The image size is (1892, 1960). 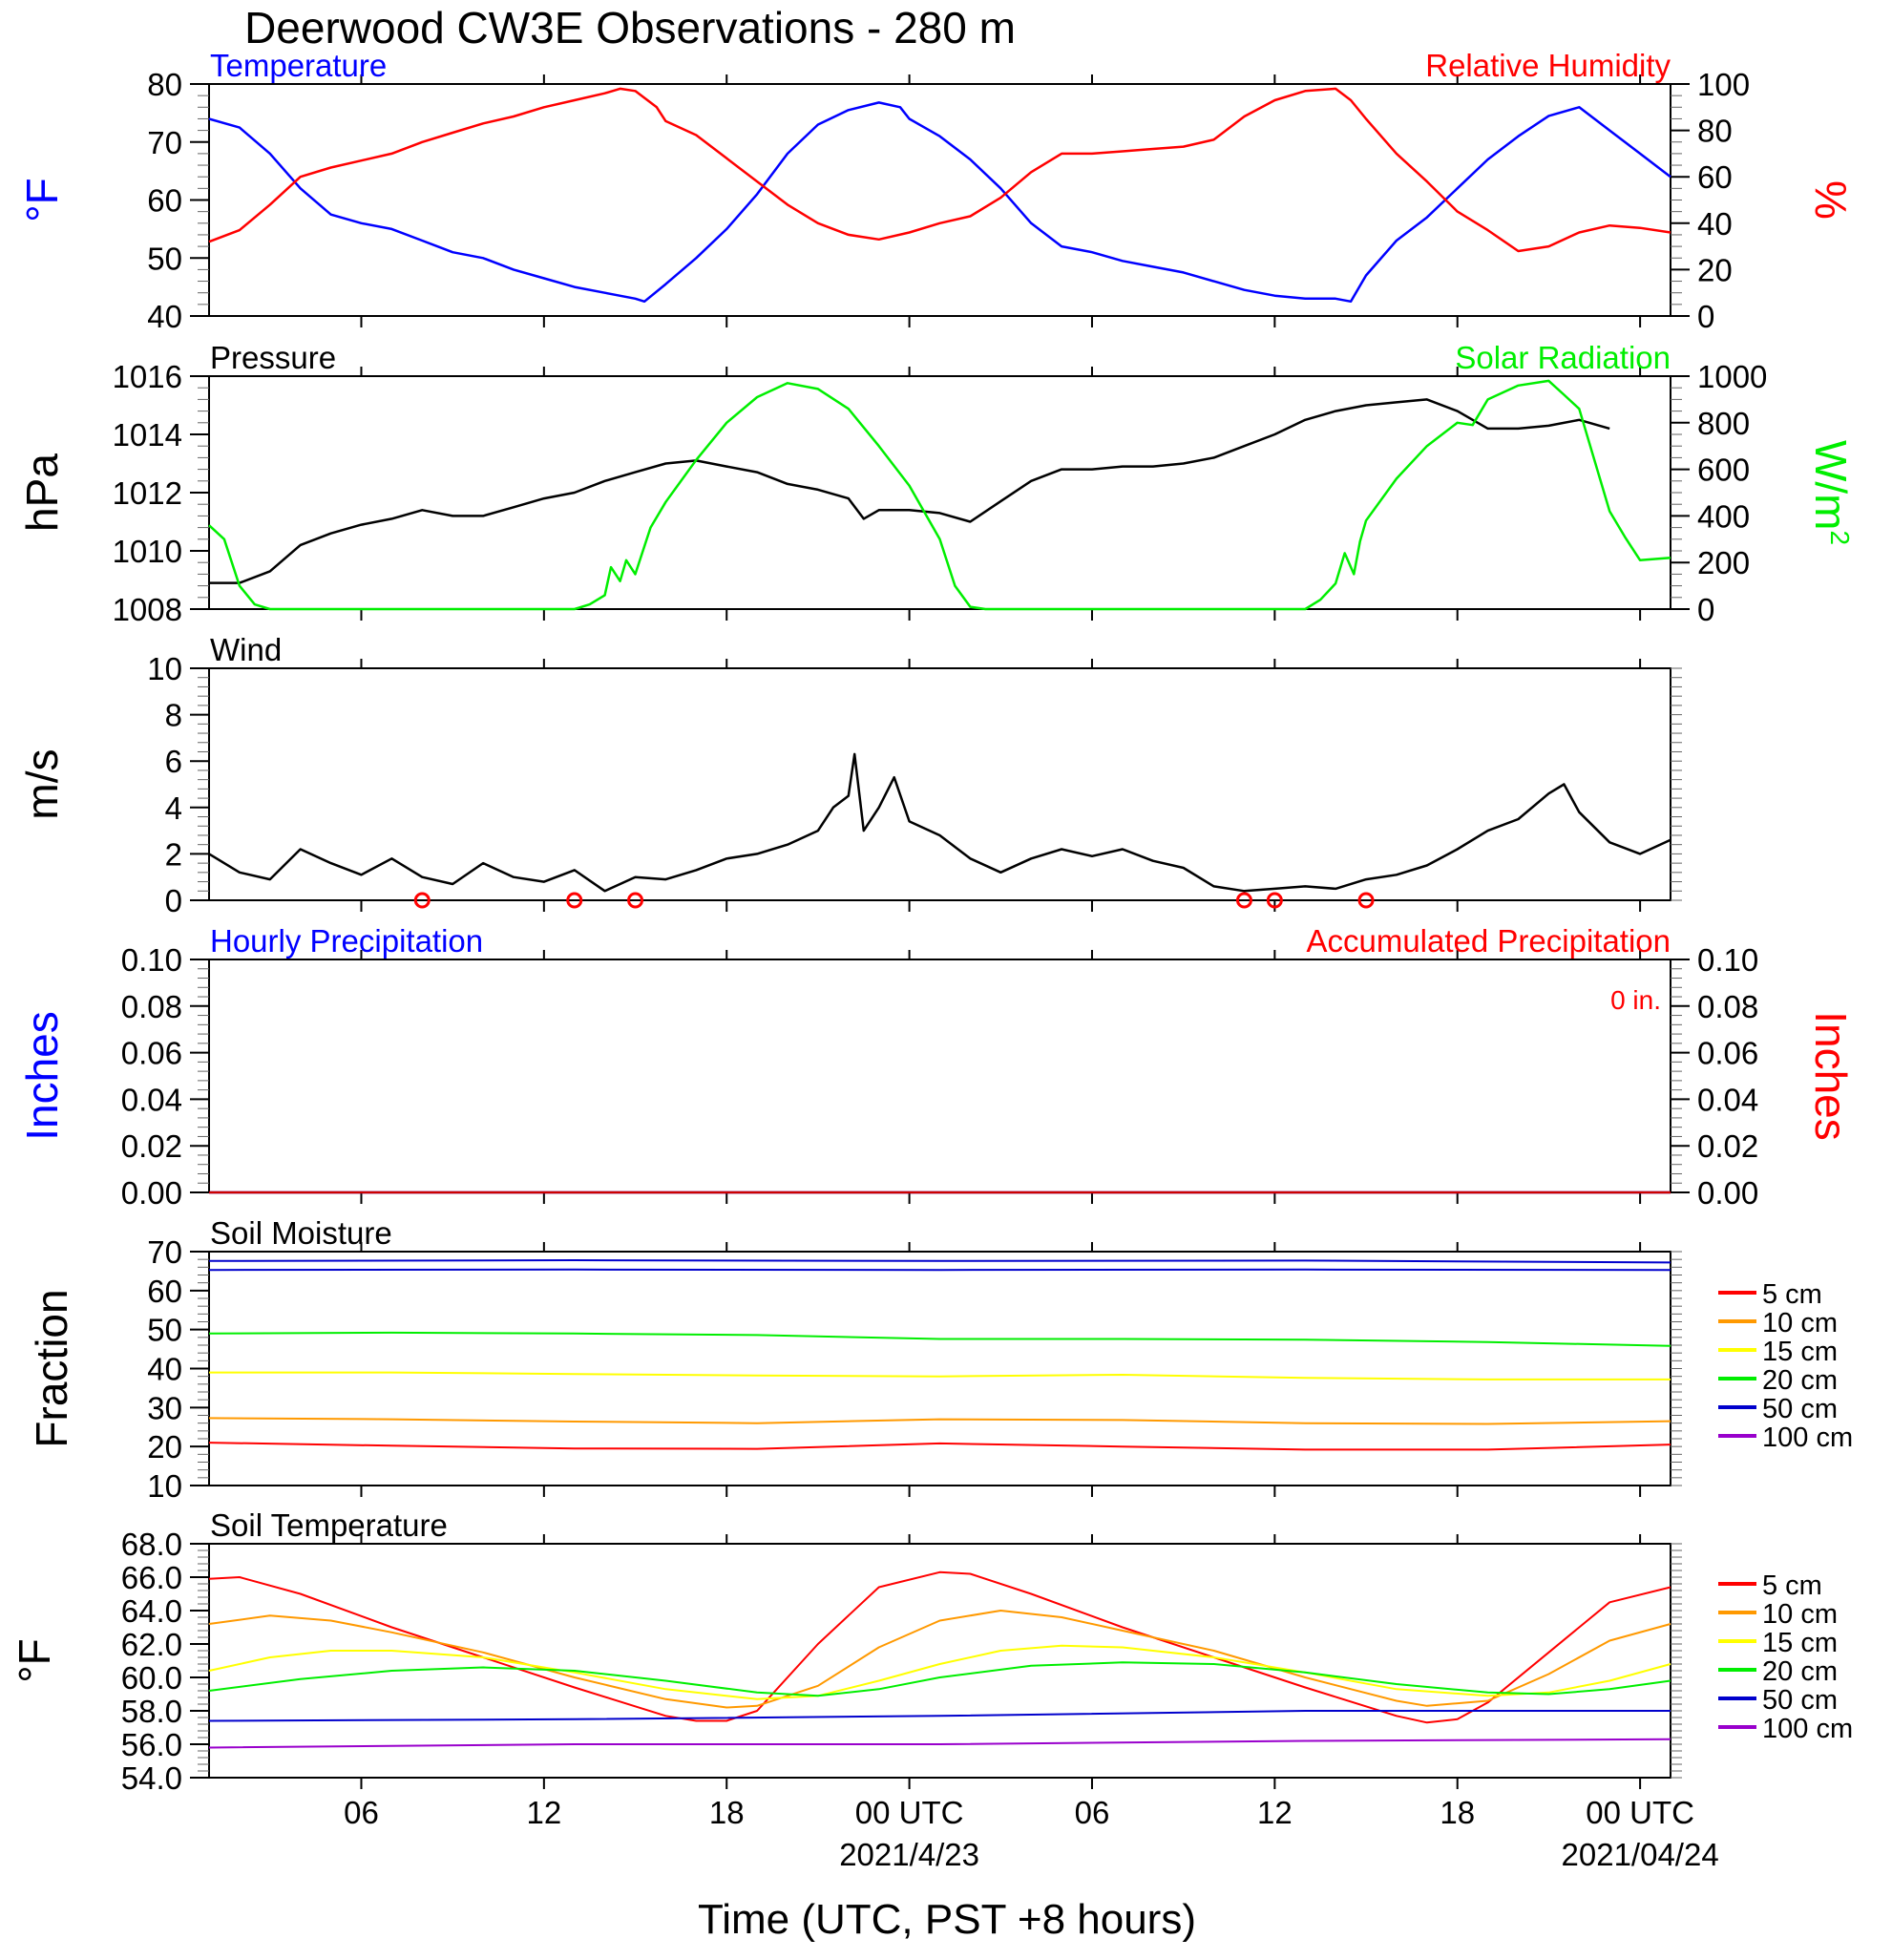 I want to click on y-tick-label-right: 600, so click(x=1723, y=470).